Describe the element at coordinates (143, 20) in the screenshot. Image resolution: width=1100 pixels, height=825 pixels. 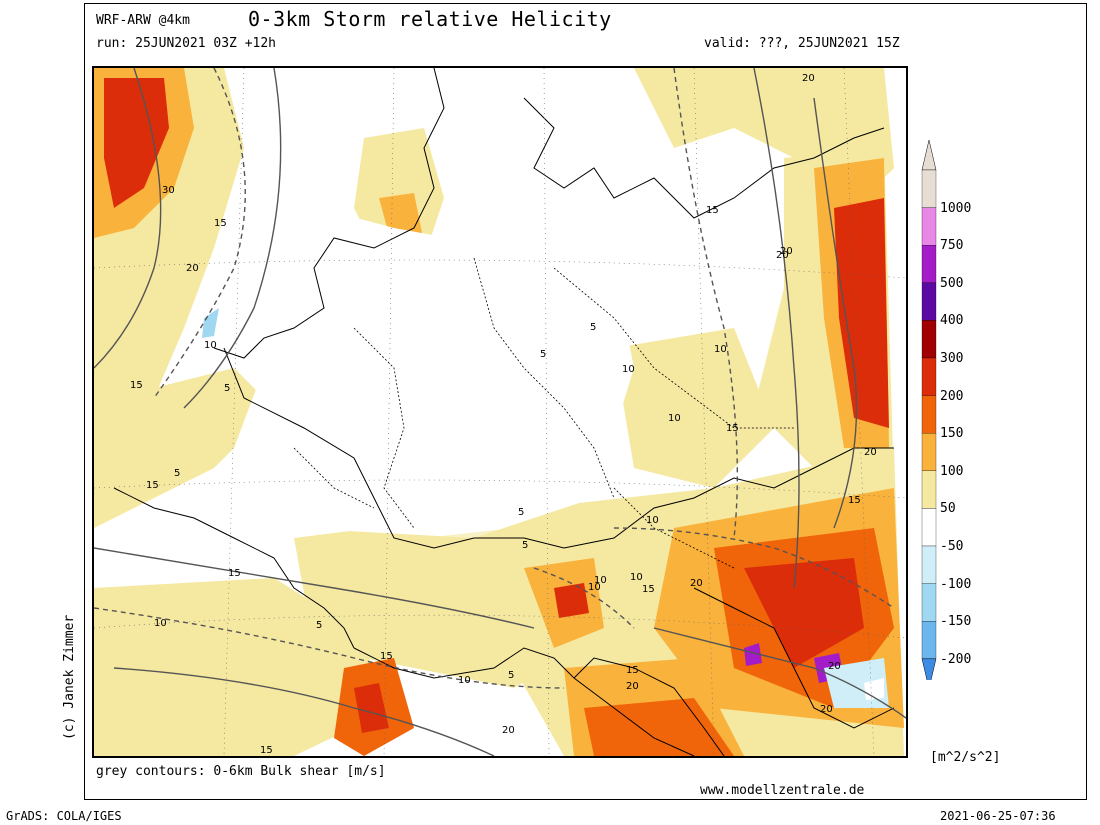
I see `model-label: WRF-ARW @4km` at that location.